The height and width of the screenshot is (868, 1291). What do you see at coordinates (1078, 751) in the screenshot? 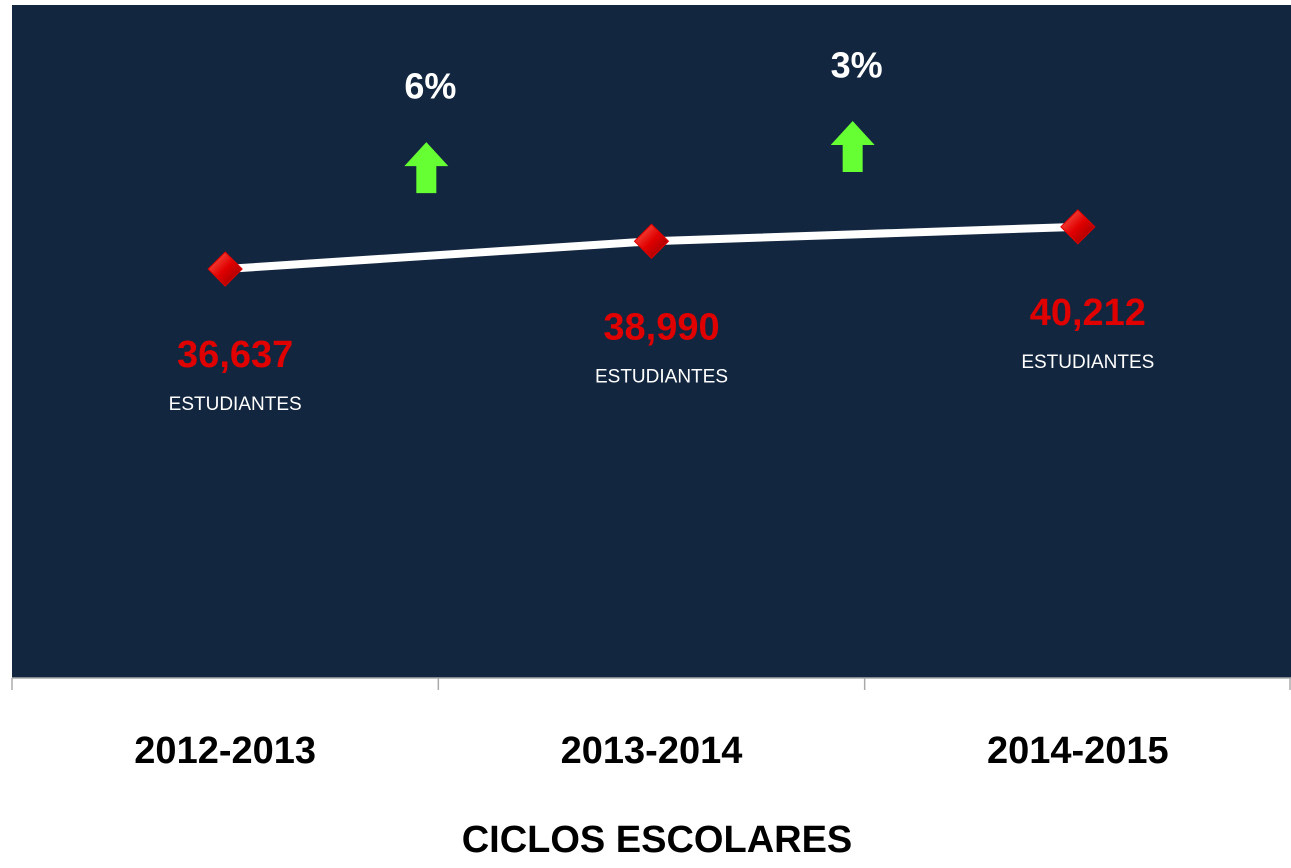
I see `x-tick-label: 2014-2015` at bounding box center [1078, 751].